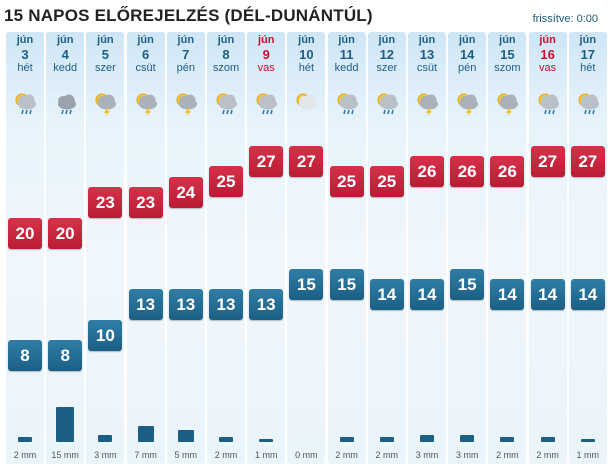  What do you see at coordinates (186, 54) in the screenshot?
I see `day-number: 7` at bounding box center [186, 54].